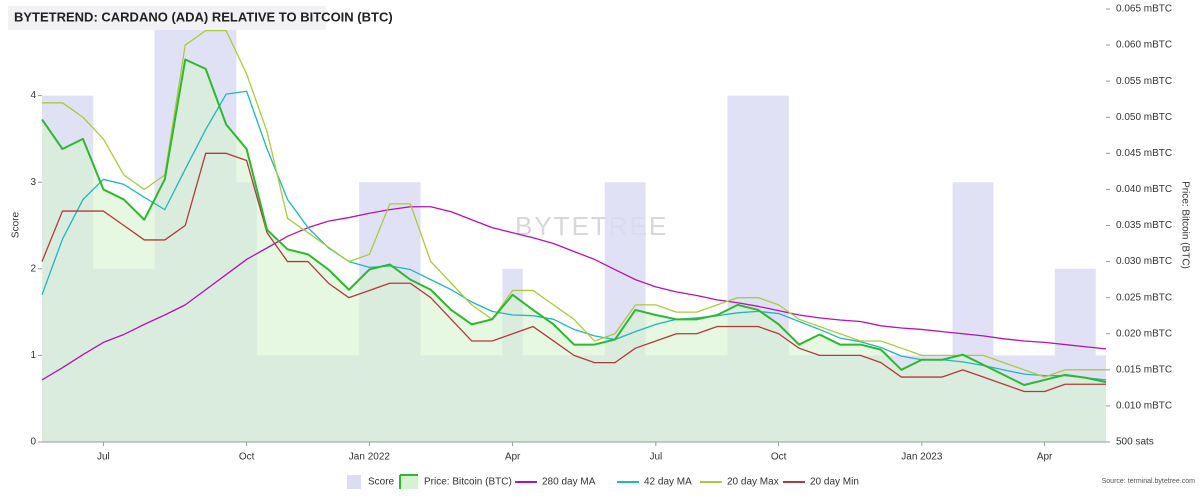 The height and width of the screenshot is (504, 1200). Describe the element at coordinates (1144, 406) in the screenshot. I see `y2-tick-label: 0.010 mBTC` at that location.